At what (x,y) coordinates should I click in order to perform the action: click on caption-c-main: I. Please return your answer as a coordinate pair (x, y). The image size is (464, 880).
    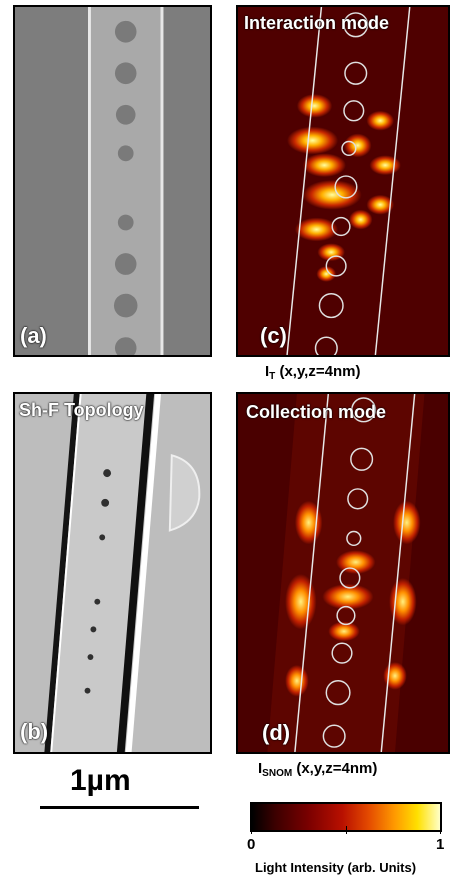
    Looking at the image, I should click on (267, 371).